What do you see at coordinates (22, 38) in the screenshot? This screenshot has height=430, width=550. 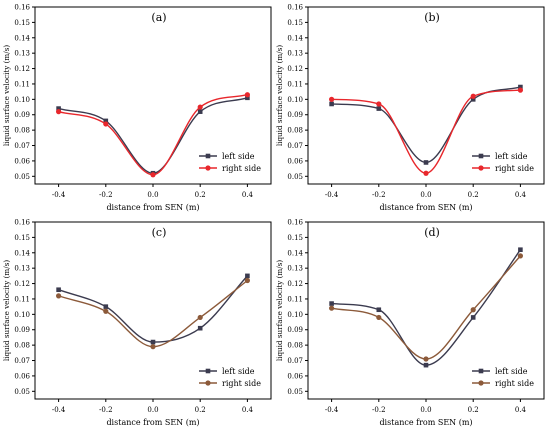 I see `y-tick-label: 0.14` at bounding box center [22, 38].